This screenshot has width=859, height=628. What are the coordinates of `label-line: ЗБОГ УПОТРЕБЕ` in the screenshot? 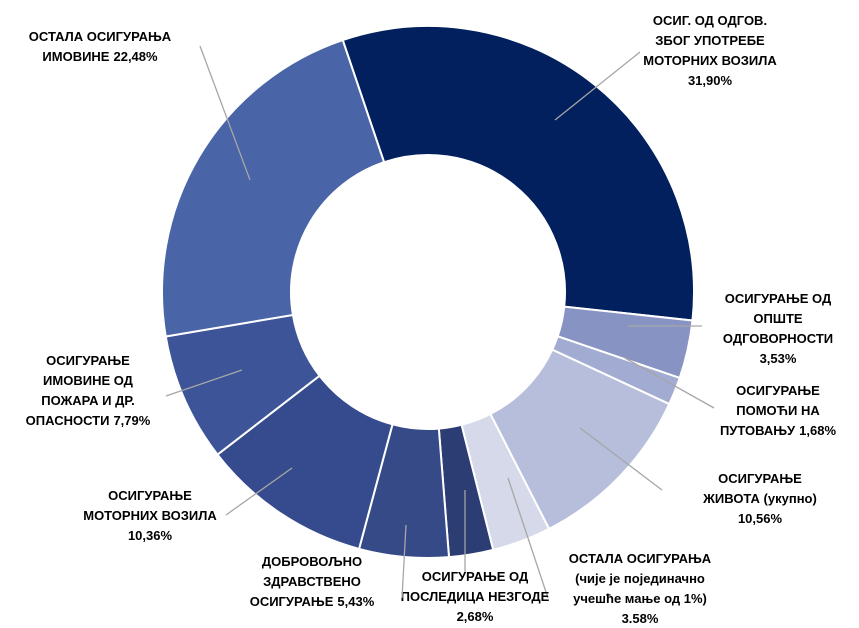 It's located at (710, 40).